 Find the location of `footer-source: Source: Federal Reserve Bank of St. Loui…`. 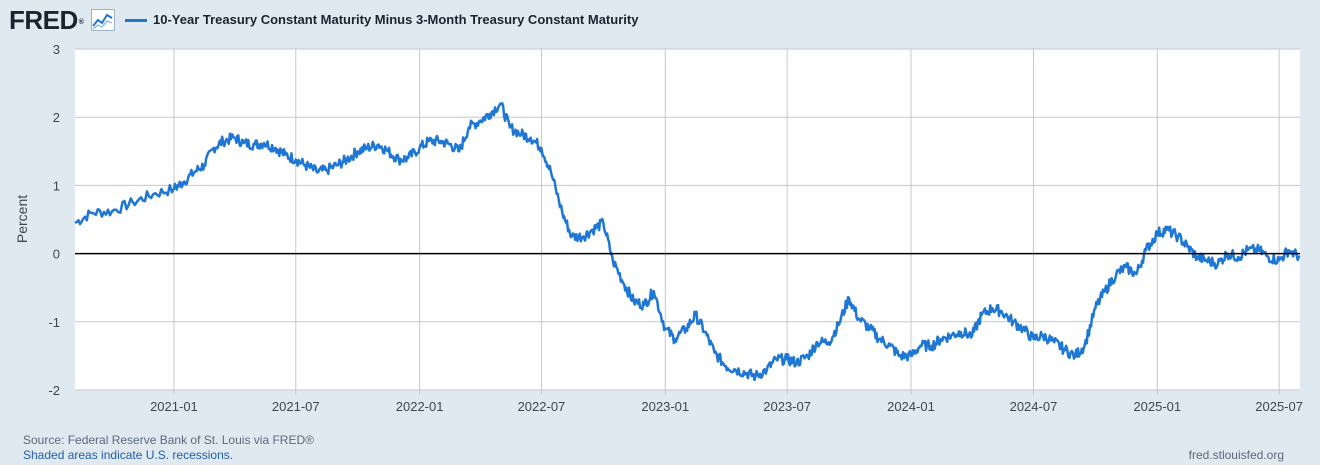

footer-source: Source: Federal Reserve Bank of St. Loui… is located at coordinates (168, 440).